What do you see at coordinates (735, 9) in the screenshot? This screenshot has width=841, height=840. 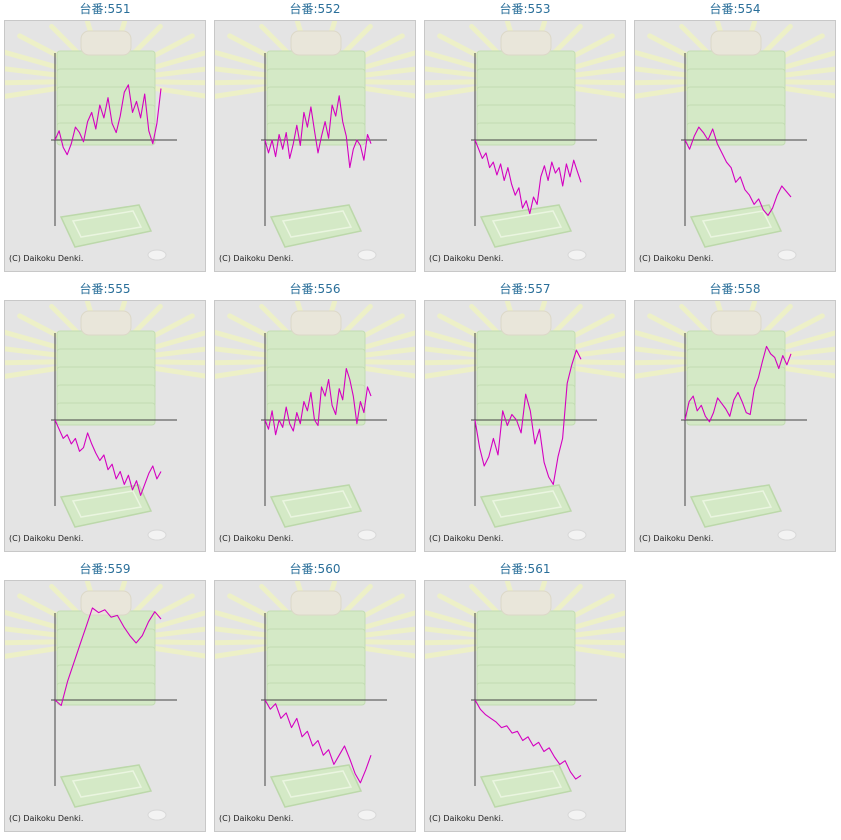 I see `chart-title: 台番:554` at bounding box center [735, 9].